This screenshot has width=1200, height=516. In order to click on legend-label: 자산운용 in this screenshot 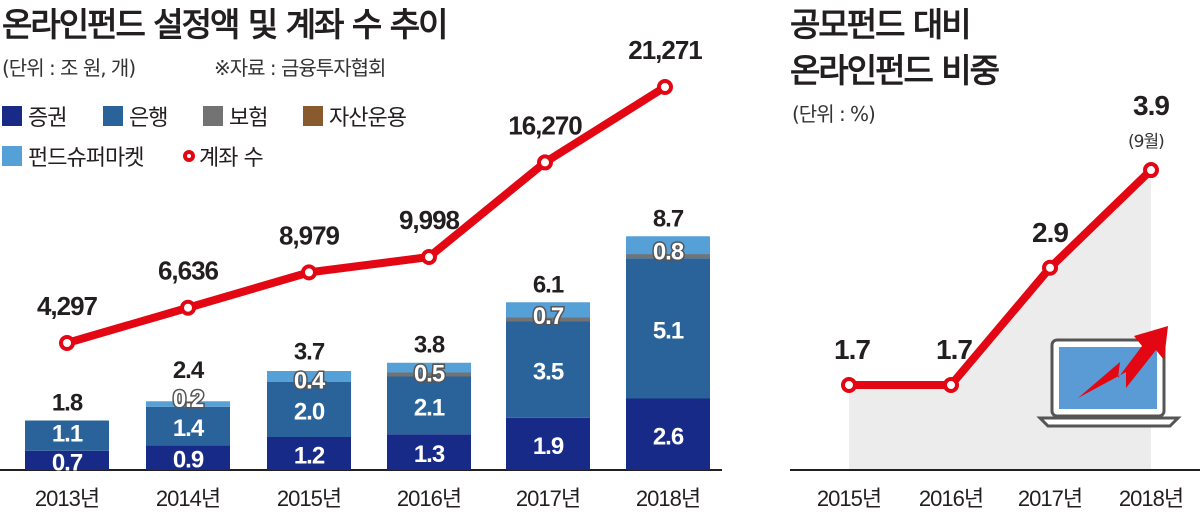, I will do `click(368, 118)`.